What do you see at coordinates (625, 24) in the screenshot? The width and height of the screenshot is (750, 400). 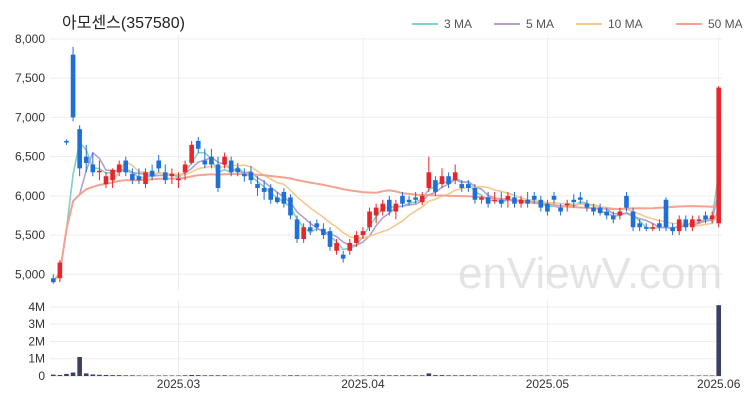 I see `legend-label: 10 MA` at bounding box center [625, 24].